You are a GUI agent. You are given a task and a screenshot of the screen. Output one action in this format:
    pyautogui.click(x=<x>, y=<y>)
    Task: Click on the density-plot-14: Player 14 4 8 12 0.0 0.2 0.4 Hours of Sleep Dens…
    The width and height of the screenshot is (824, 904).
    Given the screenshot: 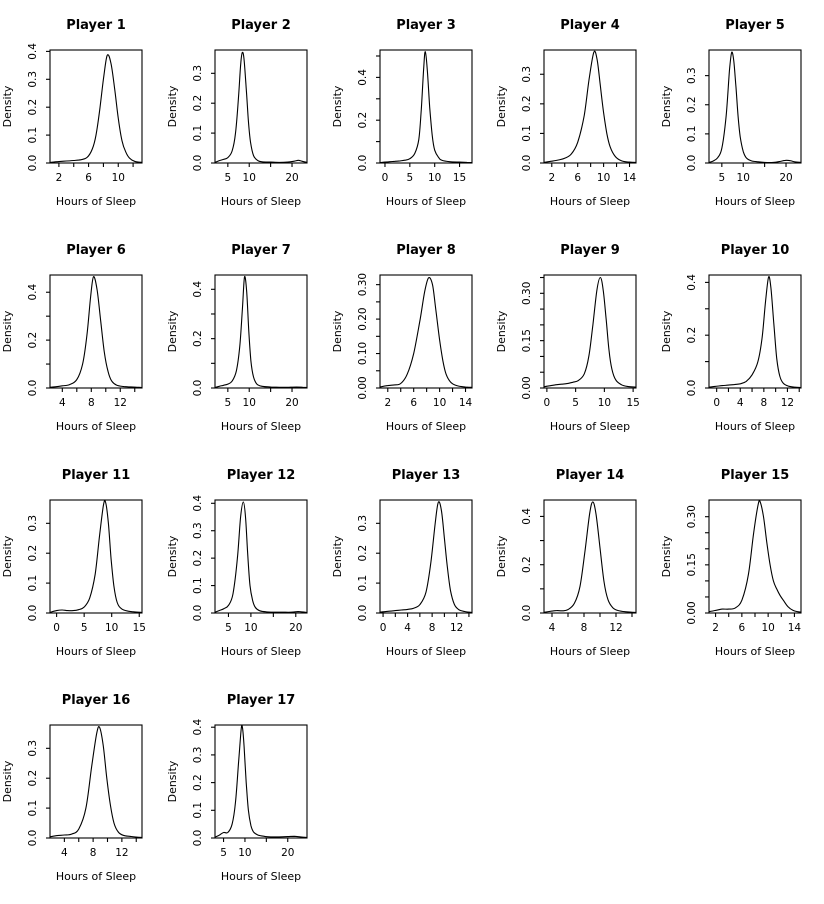 What is the action you would take?
    pyautogui.click(x=566, y=563)
    